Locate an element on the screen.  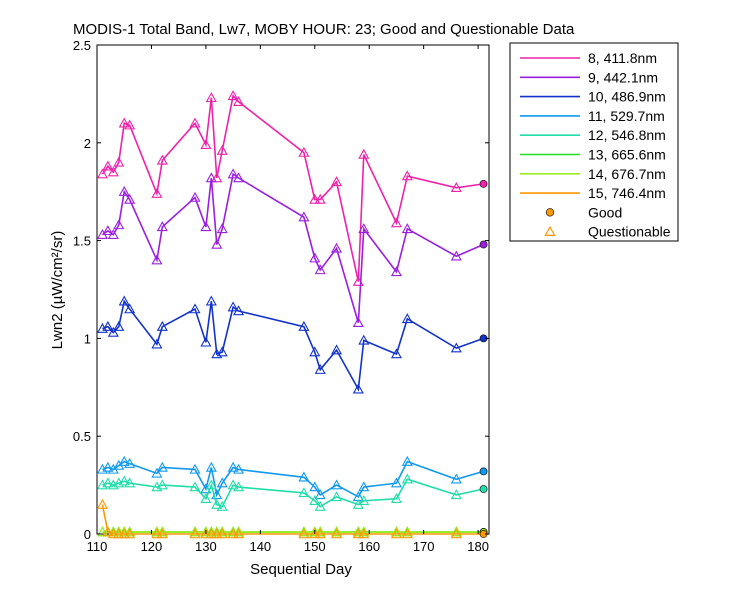
legend-label: 15, 746.4nm is located at coordinates (627, 193).